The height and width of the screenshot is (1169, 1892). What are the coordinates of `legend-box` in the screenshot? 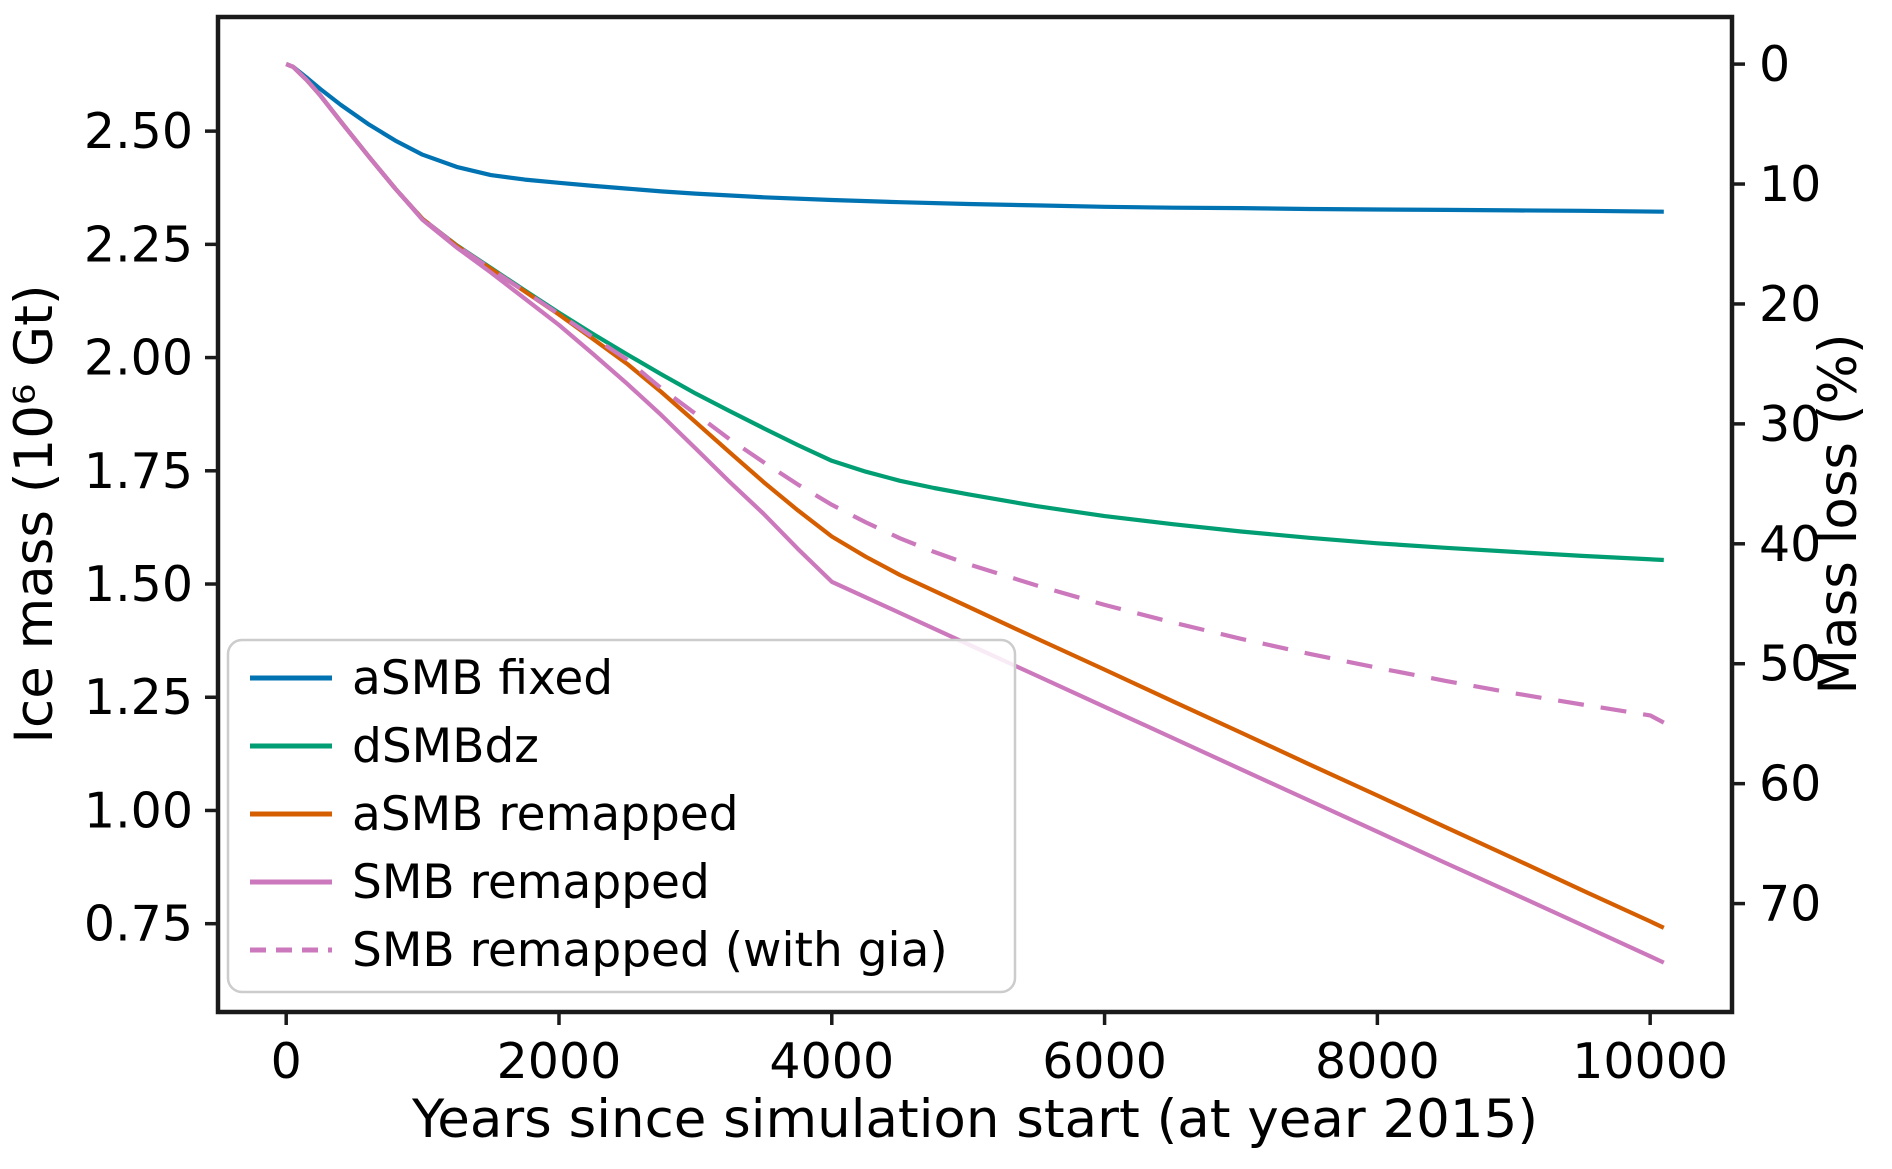 It's located at (621, 816).